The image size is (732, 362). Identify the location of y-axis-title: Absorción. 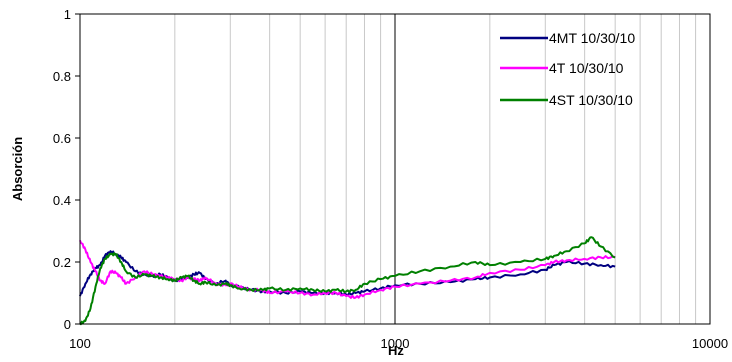
(17, 169).